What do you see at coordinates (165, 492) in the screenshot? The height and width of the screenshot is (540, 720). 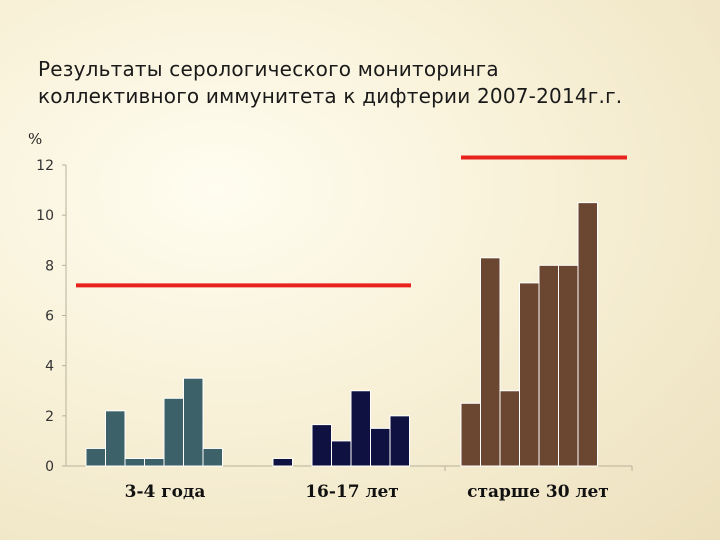 I see `x-group-label: 3-4 года` at bounding box center [165, 492].